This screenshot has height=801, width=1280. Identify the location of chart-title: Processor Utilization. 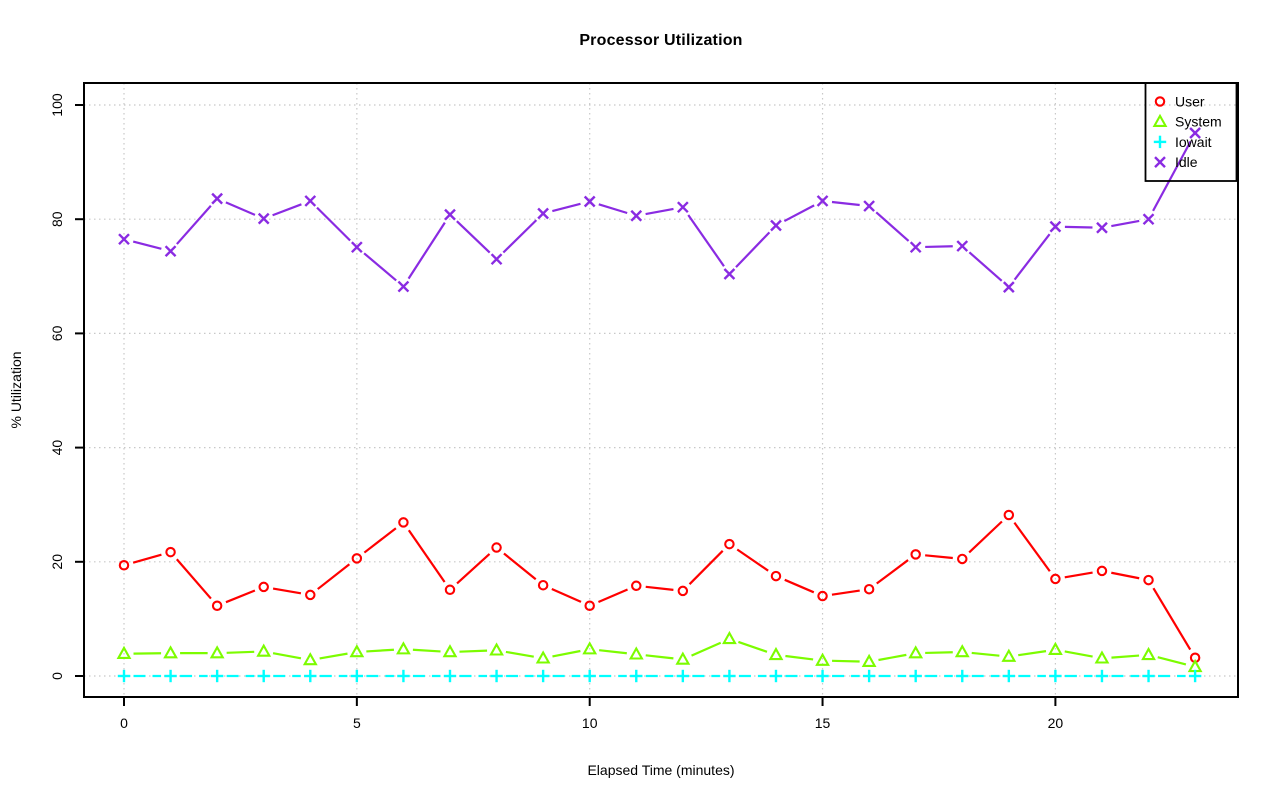
(661, 40).